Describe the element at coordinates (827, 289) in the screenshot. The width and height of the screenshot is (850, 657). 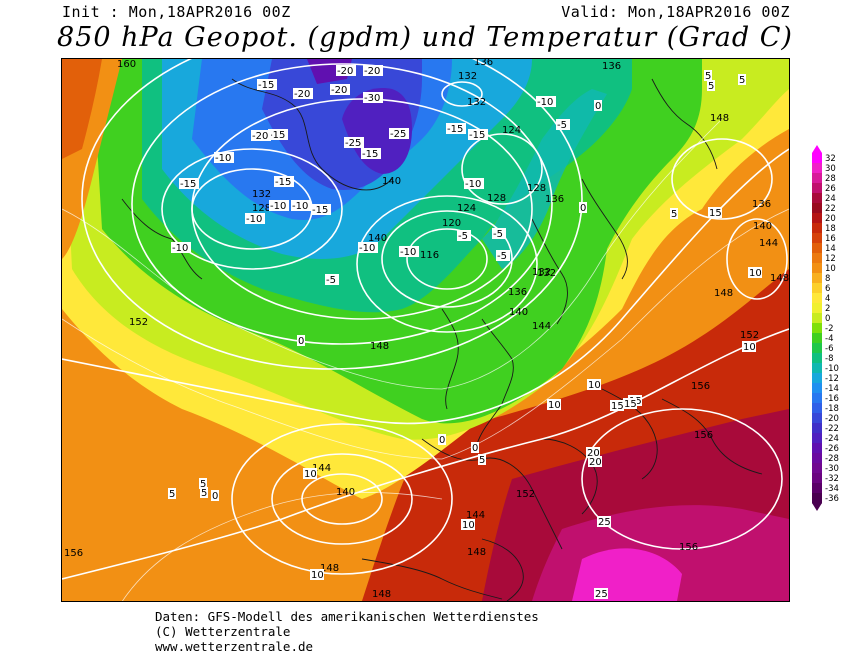
I see `legend-value: 6` at that location.